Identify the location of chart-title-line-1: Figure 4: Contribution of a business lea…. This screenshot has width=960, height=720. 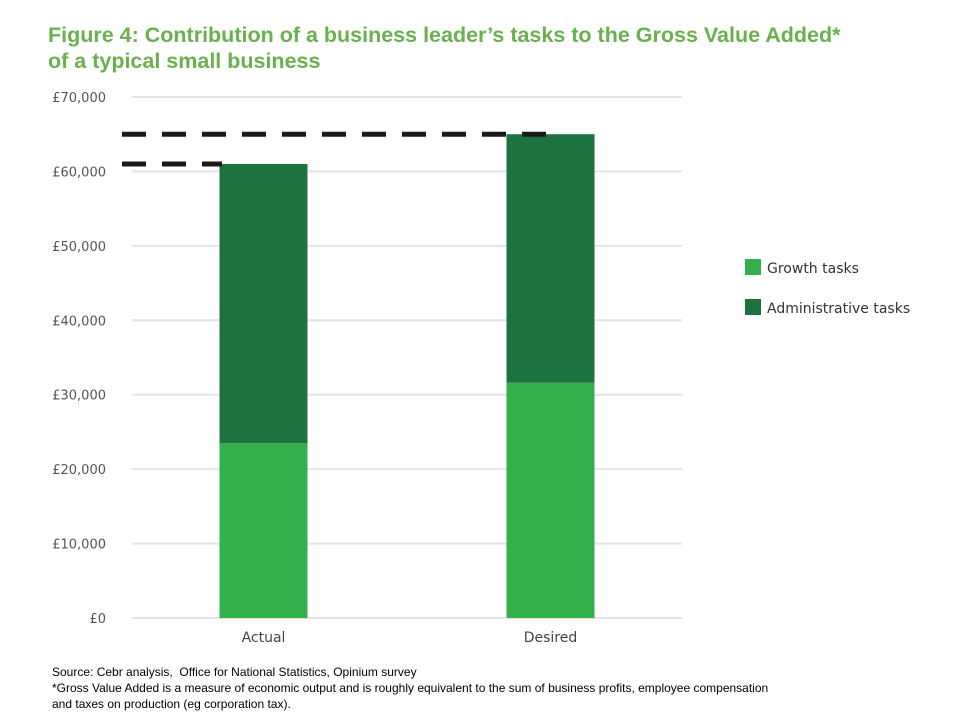
(444, 35).